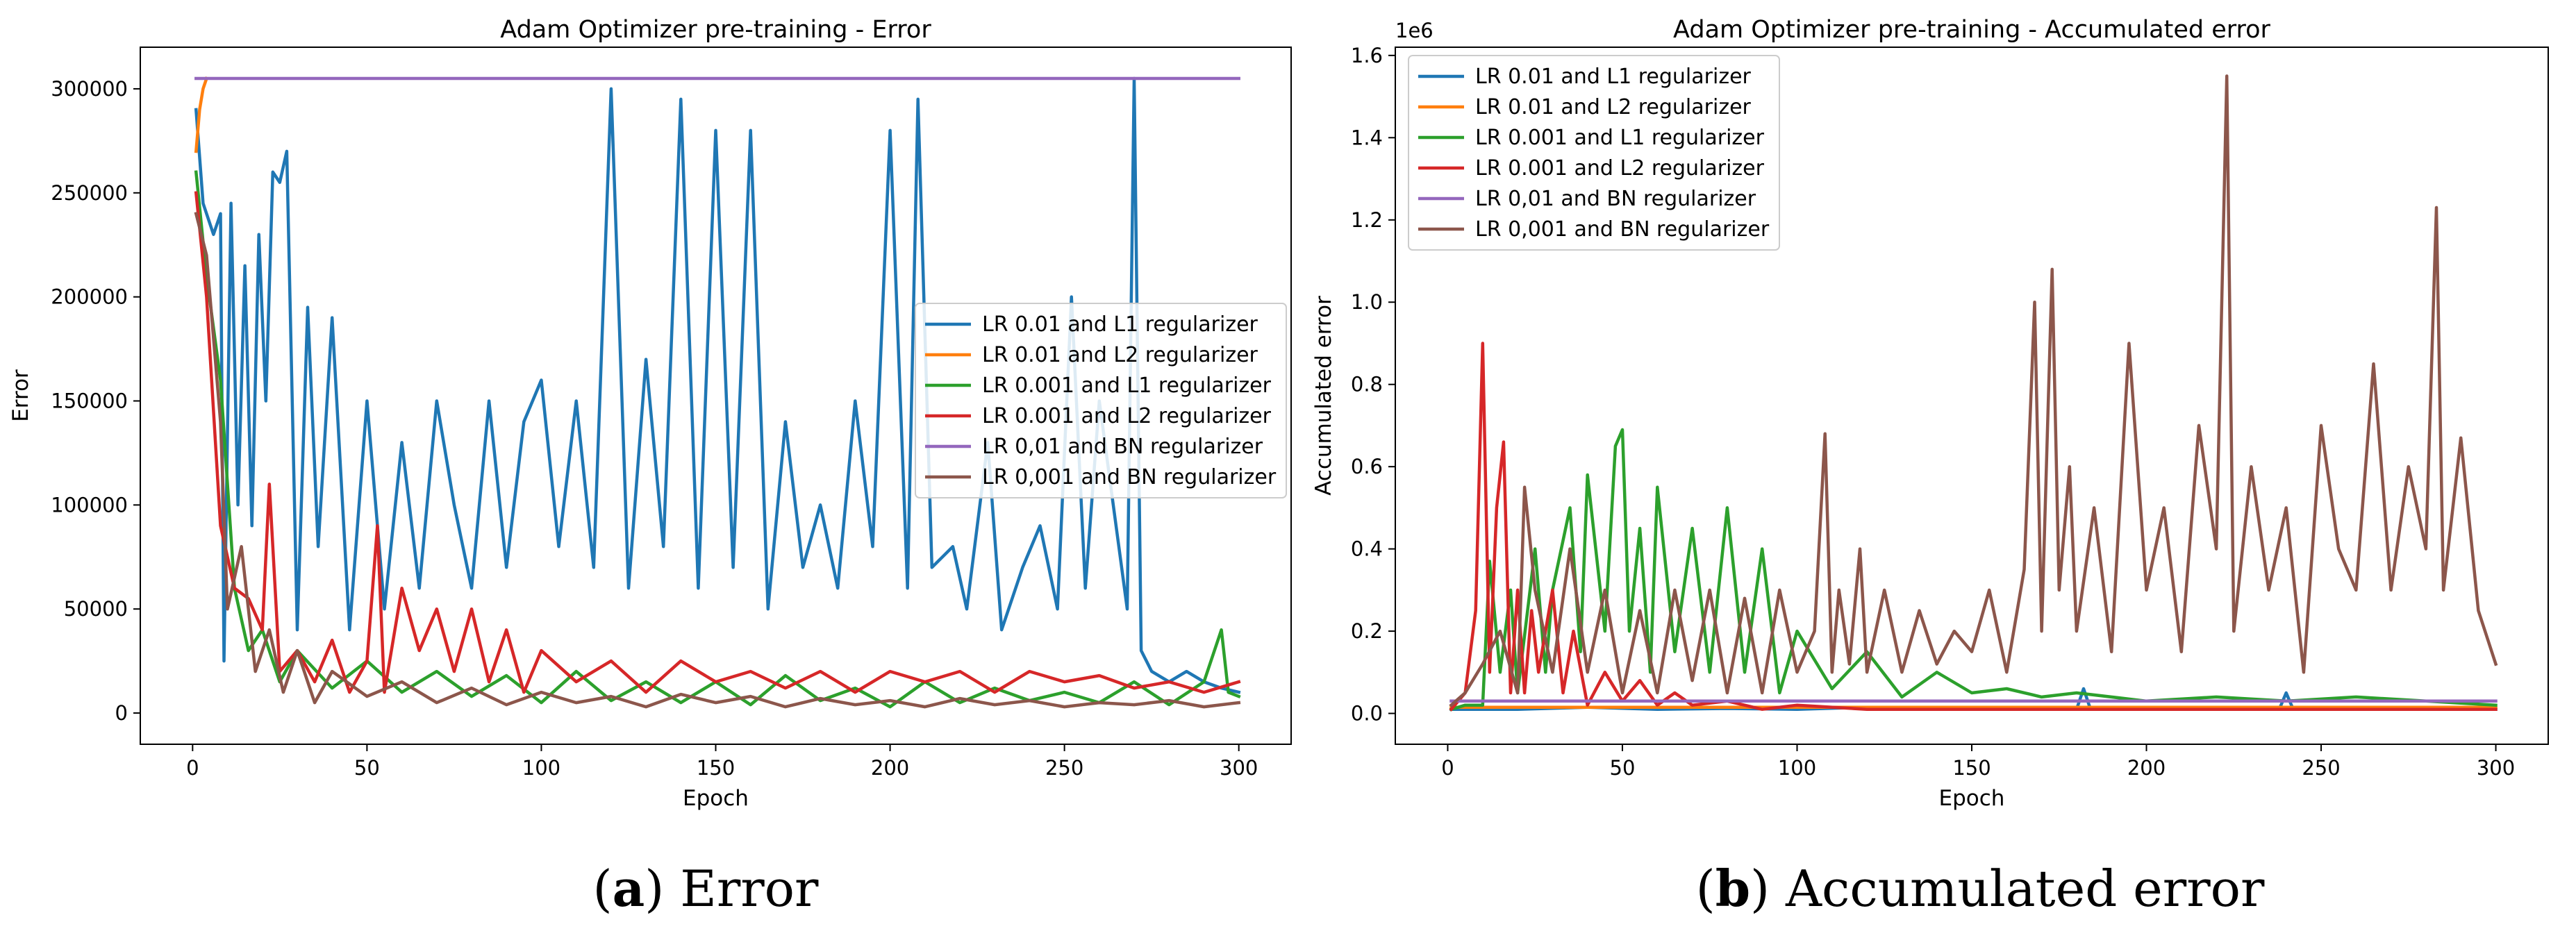 The height and width of the screenshot is (931, 2576). I want to click on y-tick-label: 0.2, so click(1367, 631).